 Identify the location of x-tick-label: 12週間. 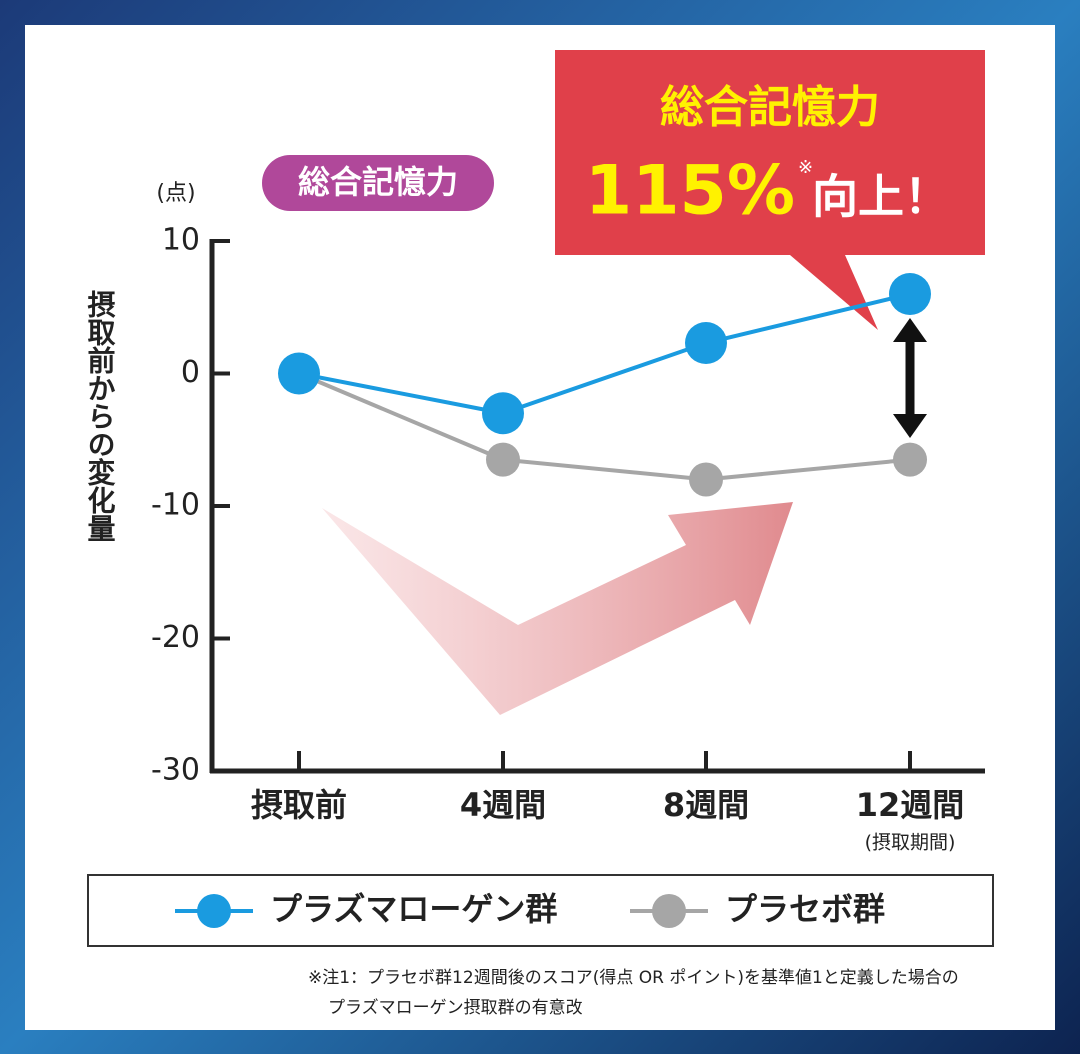
(910, 805).